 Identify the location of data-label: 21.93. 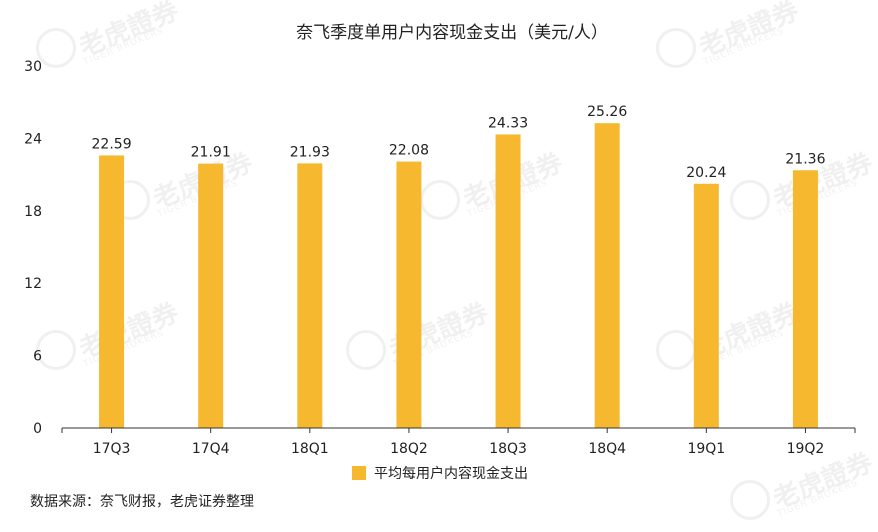
(310, 152).